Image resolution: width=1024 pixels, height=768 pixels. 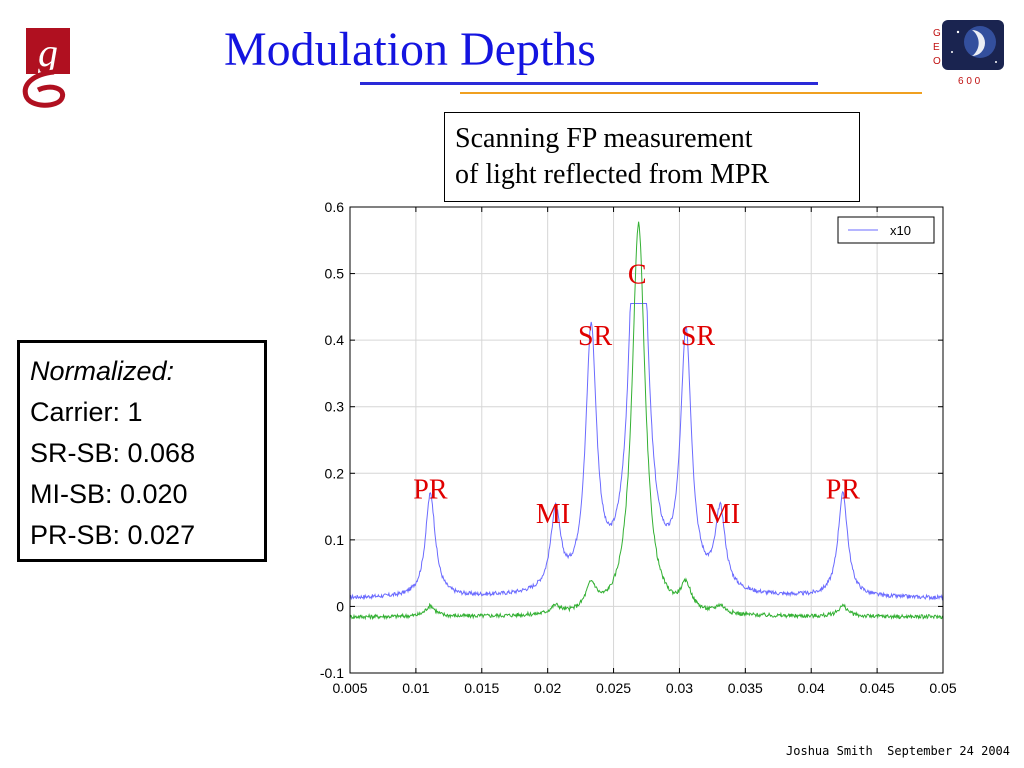 I want to click on geo600-logo: G E O 6 0 0, so click(x=968, y=53).